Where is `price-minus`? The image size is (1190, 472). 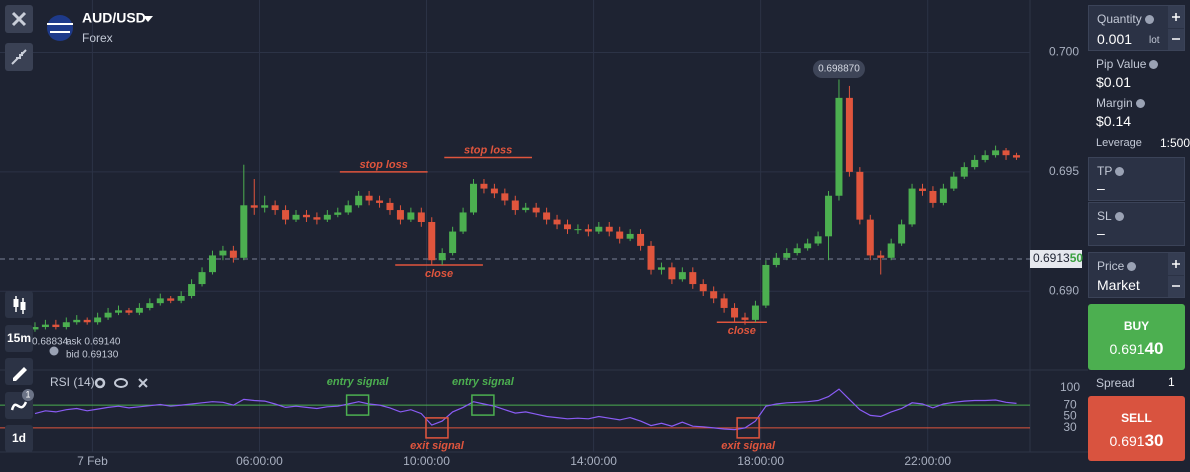
price-minus is located at coordinates (1176, 286).